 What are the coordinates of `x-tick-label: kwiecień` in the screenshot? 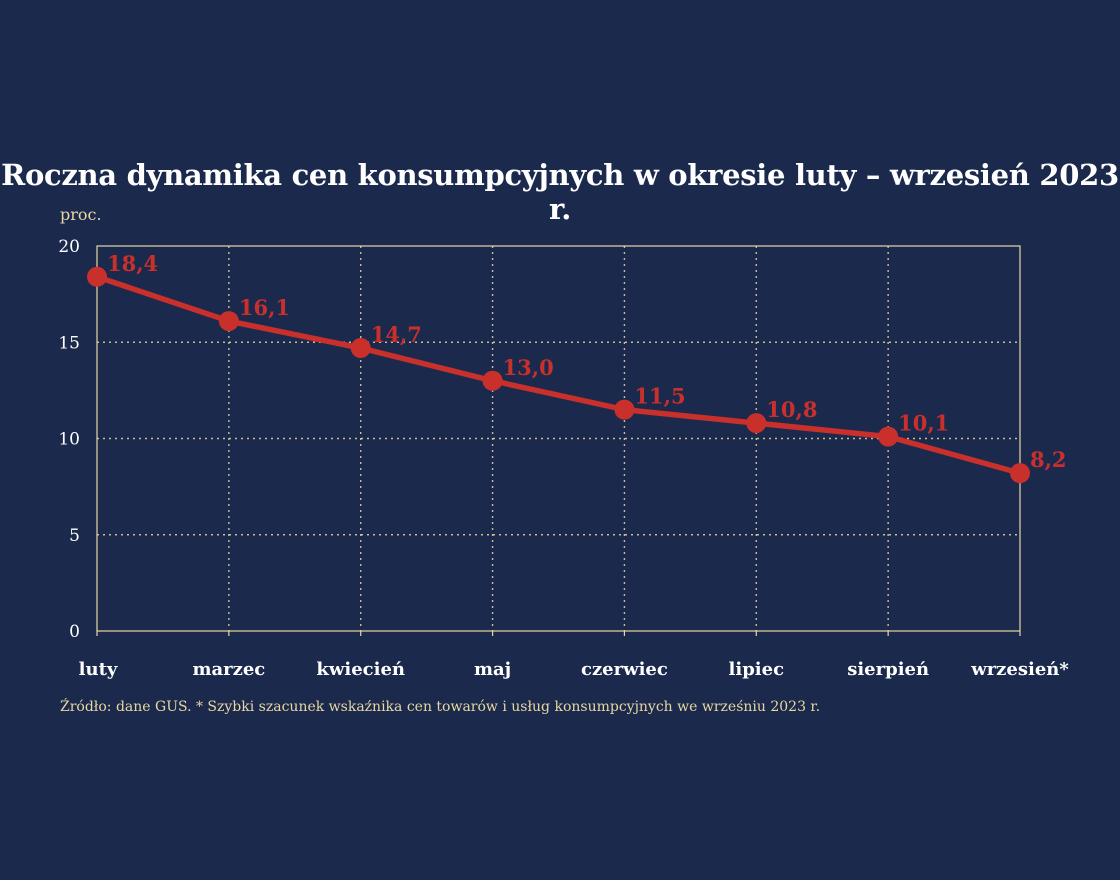 It's located at (360, 669).